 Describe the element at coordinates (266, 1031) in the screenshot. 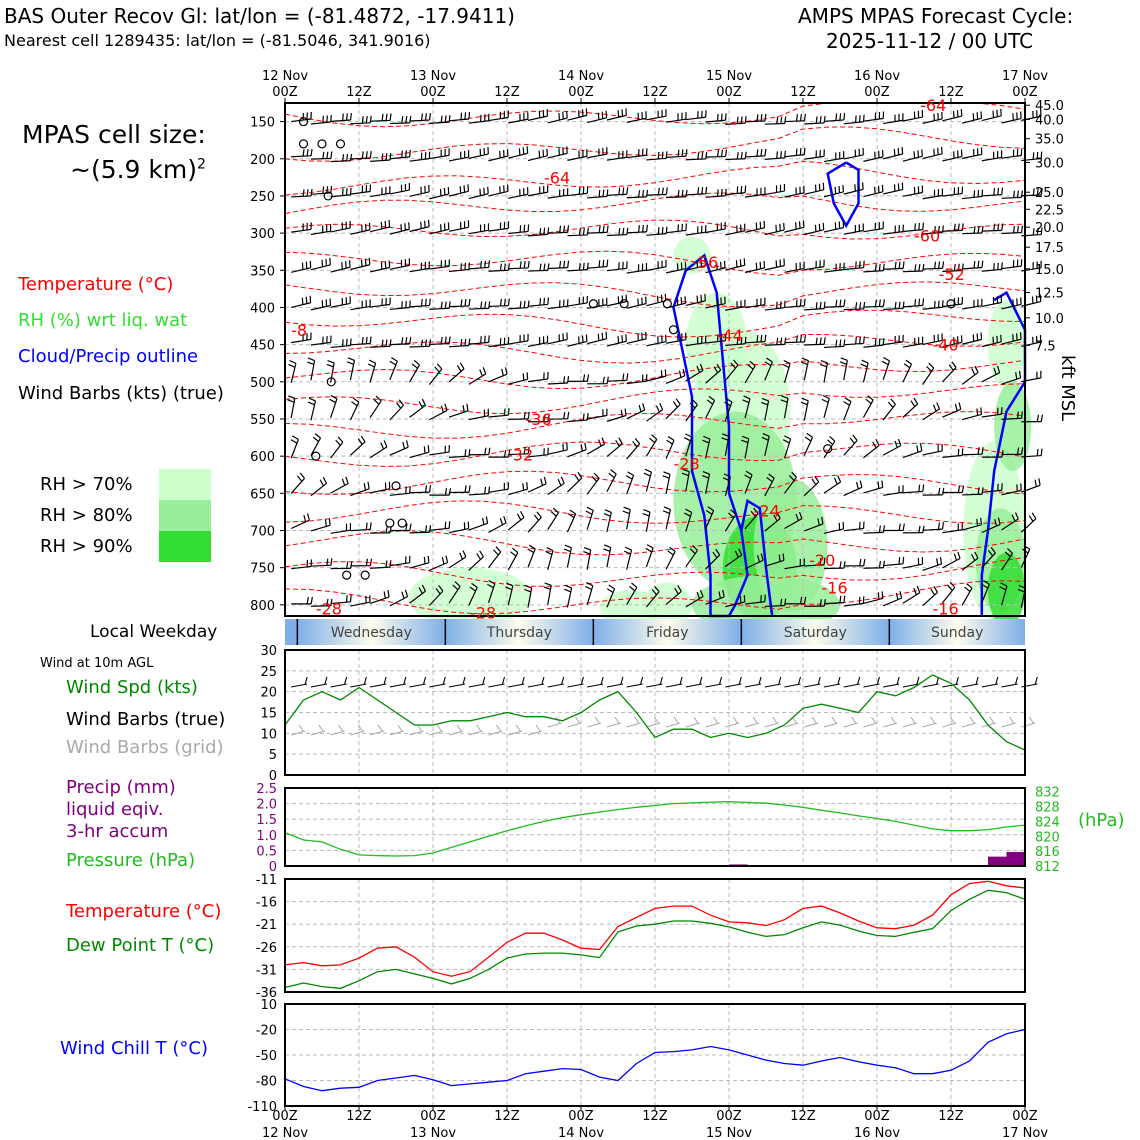

I see `y-tick-label: -20` at that location.